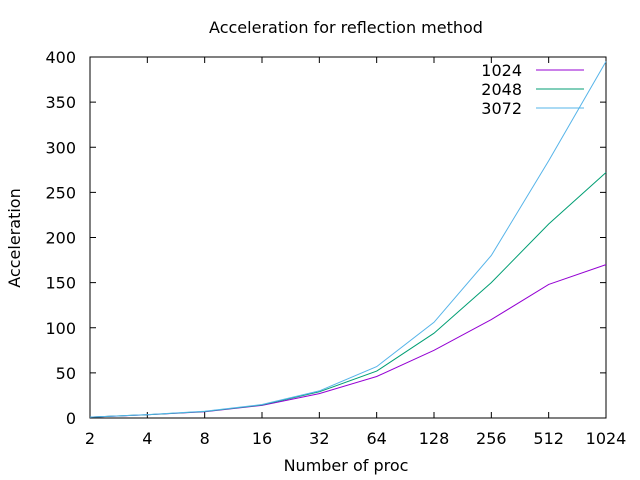 The image size is (640, 480). Describe the element at coordinates (205, 438) in the screenshot. I see `x-tick-label: 8` at that location.